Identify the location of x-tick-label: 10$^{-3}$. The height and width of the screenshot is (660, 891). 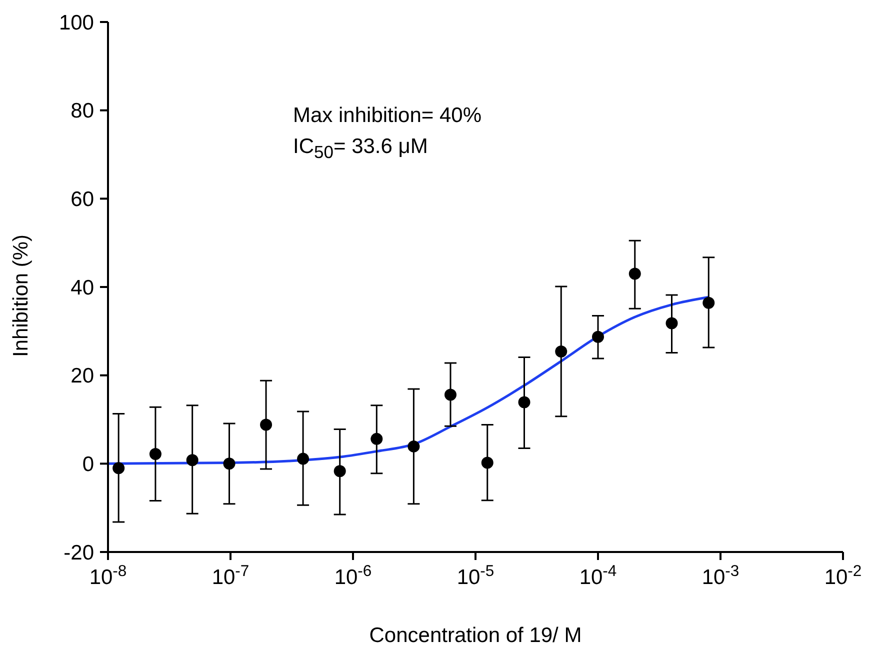
(721, 575).